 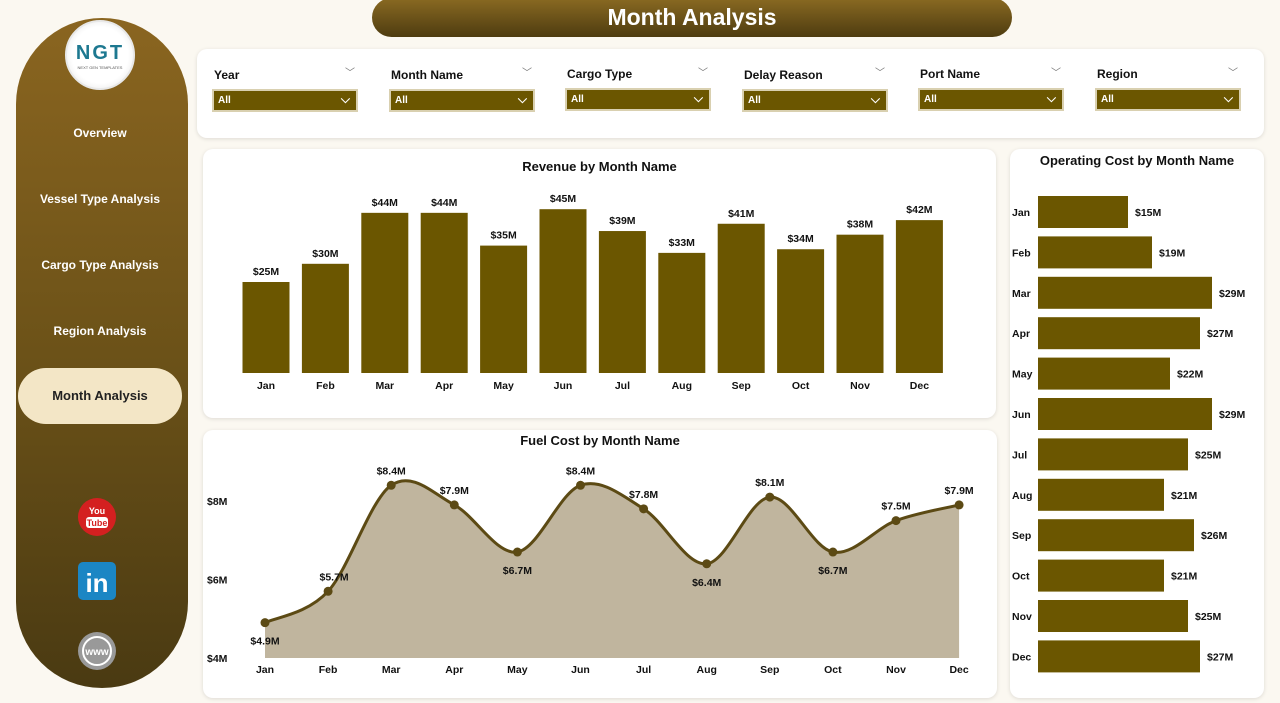 What do you see at coordinates (622, 386) in the screenshot?
I see `x-tick-label: Jul` at bounding box center [622, 386].